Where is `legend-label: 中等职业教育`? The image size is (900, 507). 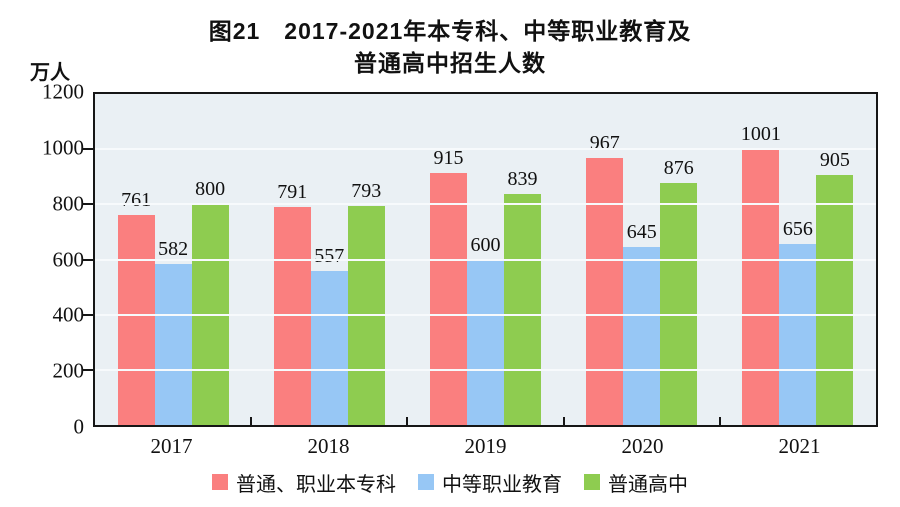
legend-label: 中等职业教育 is located at coordinates (502, 484).